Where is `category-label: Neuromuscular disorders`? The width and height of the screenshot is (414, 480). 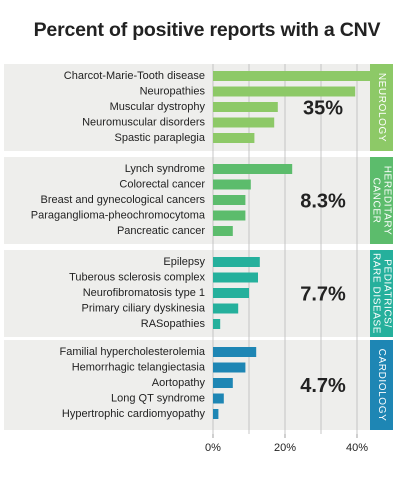 category-label: Neuromuscular disorders is located at coordinates (143, 123).